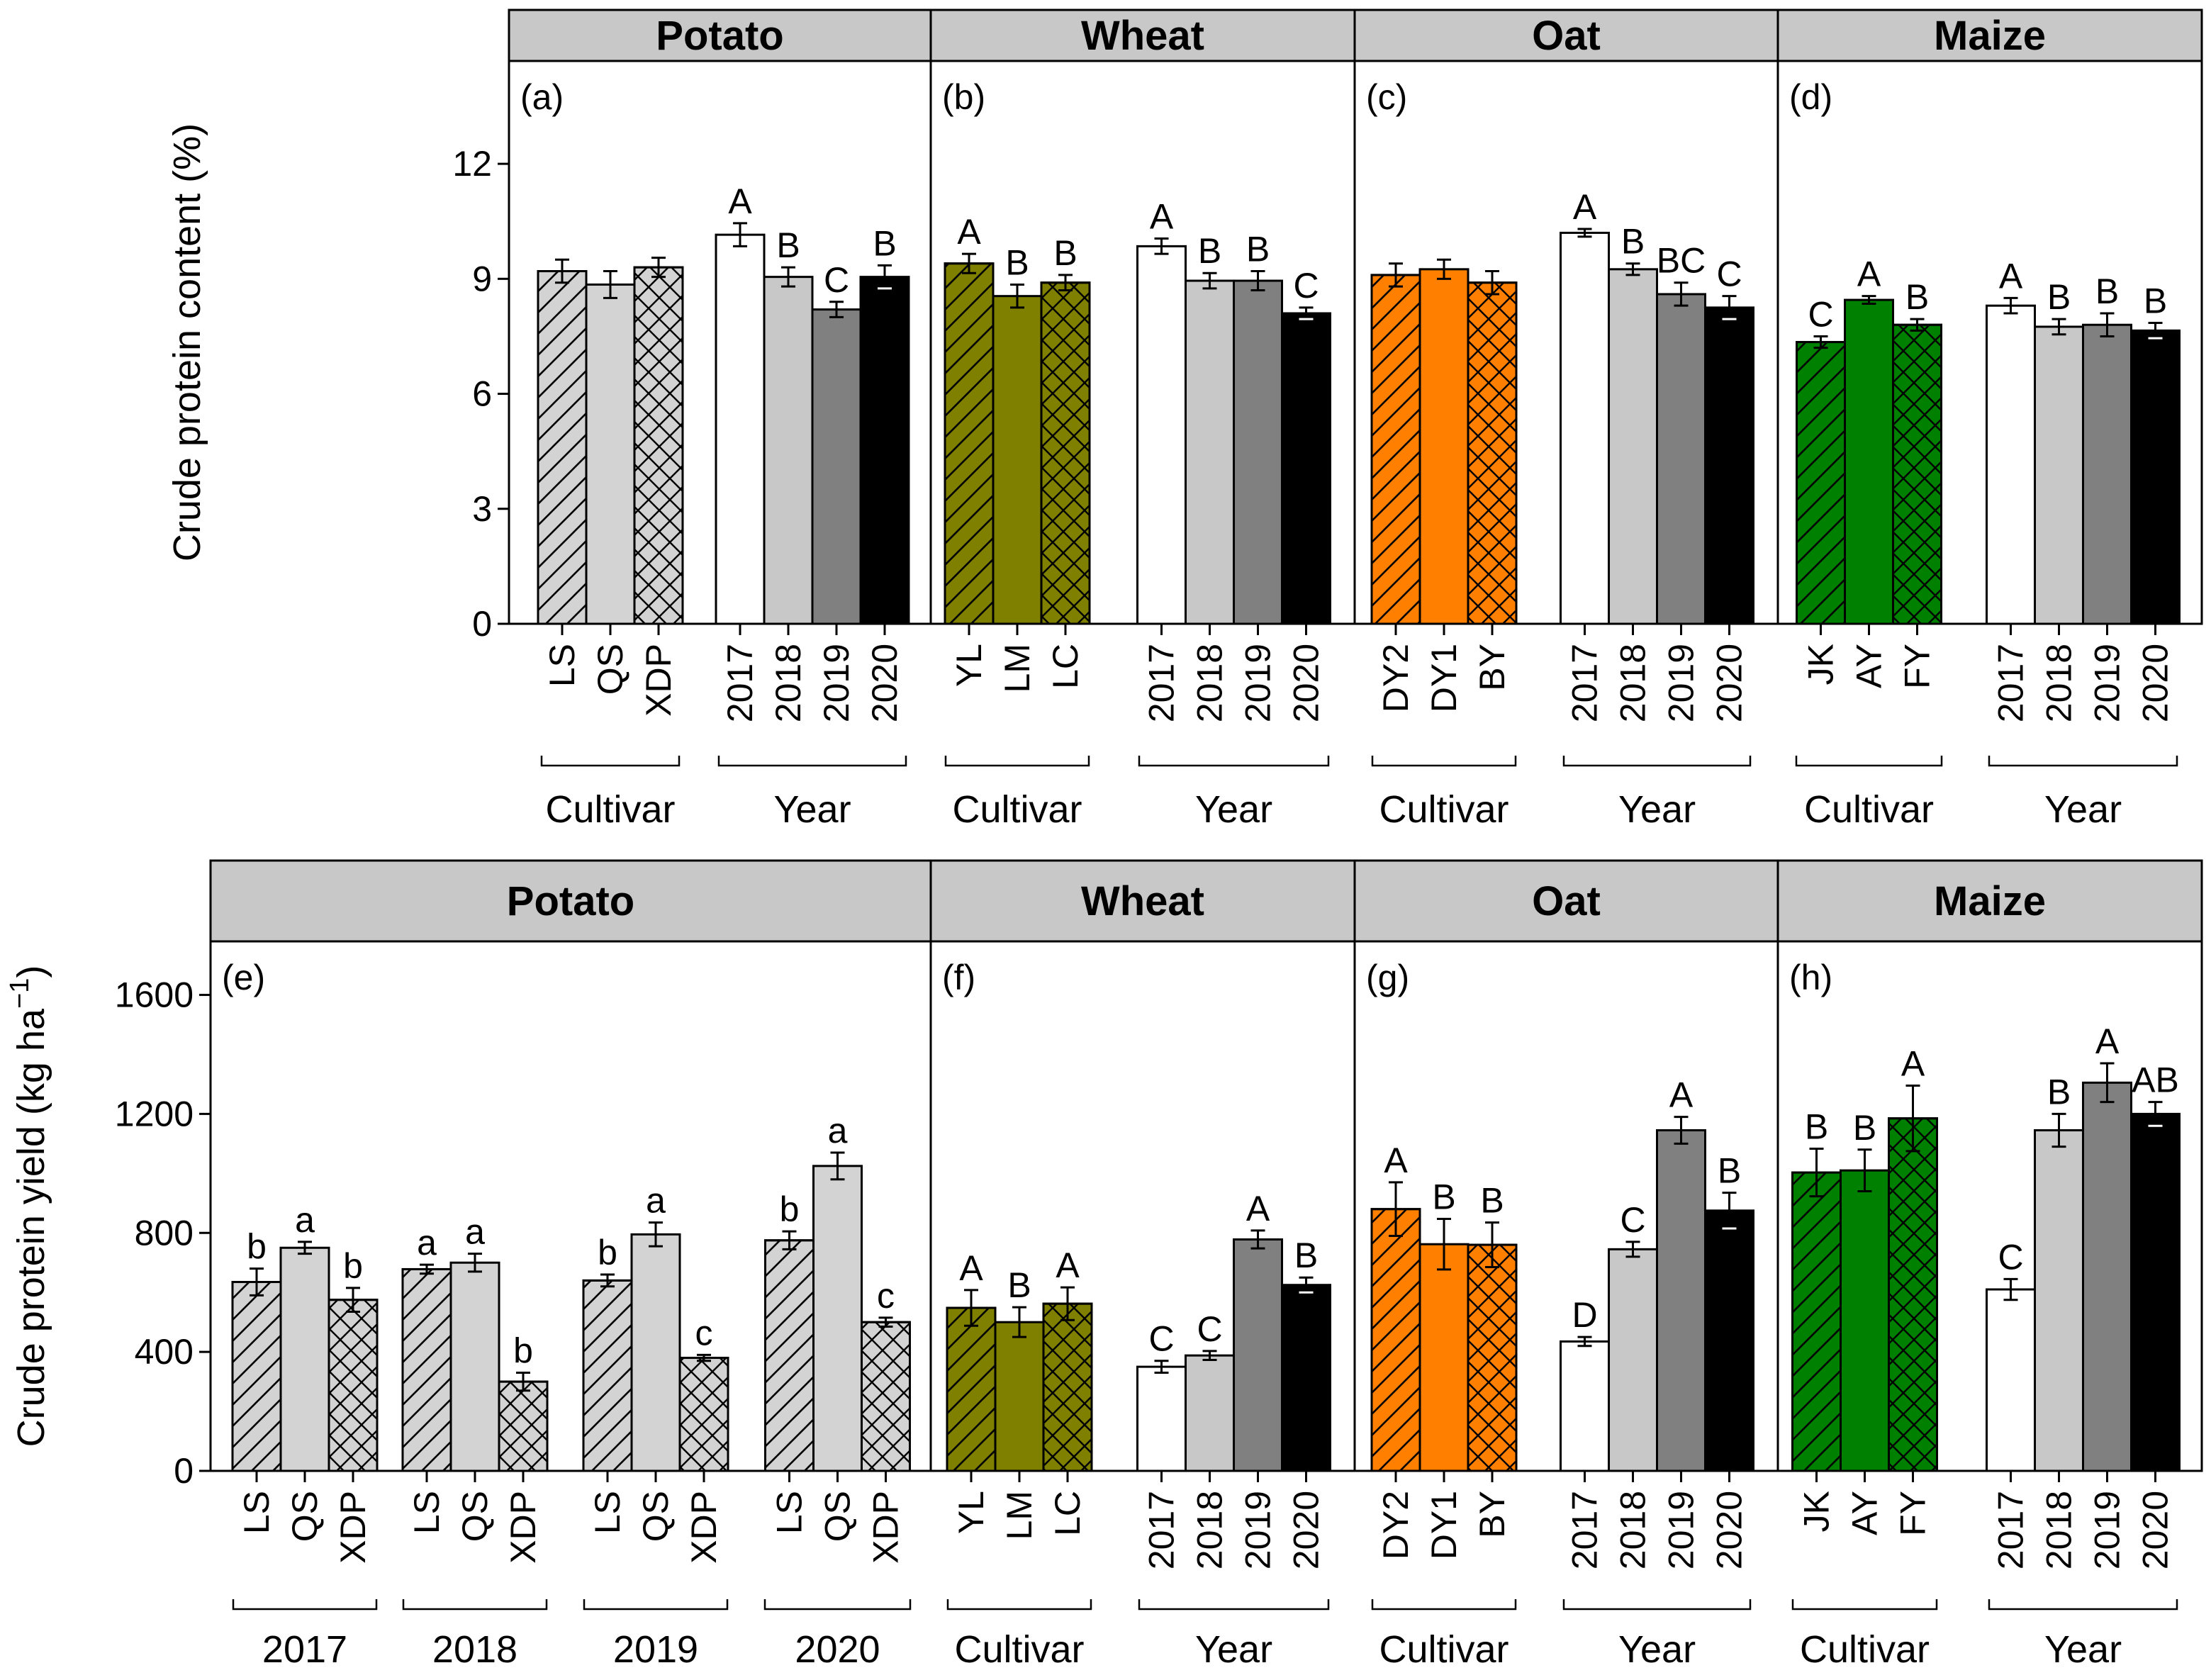 The height and width of the screenshot is (1680, 2211). I want to click on y-tick-label: 6, so click(482, 394).